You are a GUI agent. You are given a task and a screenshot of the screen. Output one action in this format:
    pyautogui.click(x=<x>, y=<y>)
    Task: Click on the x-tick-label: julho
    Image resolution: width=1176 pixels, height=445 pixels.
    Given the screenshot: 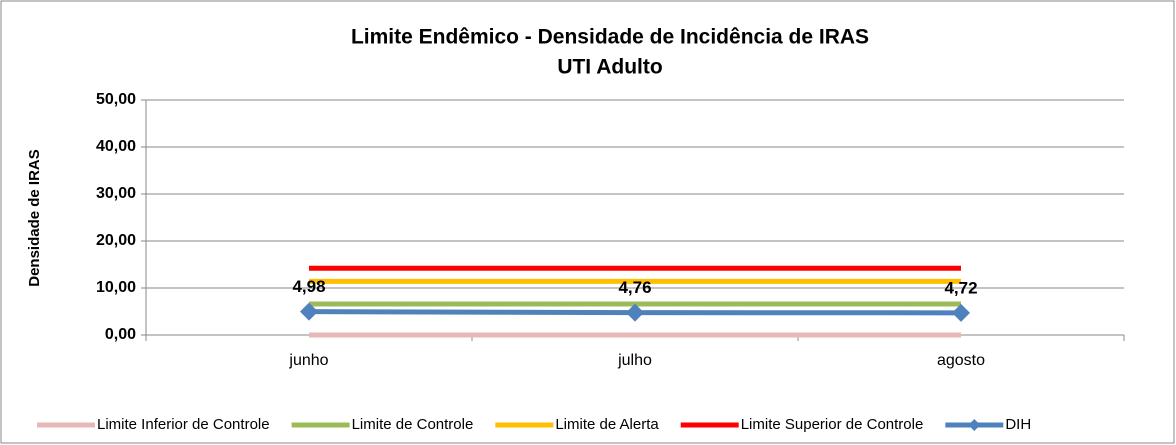 What is the action you would take?
    pyautogui.click(x=634, y=360)
    